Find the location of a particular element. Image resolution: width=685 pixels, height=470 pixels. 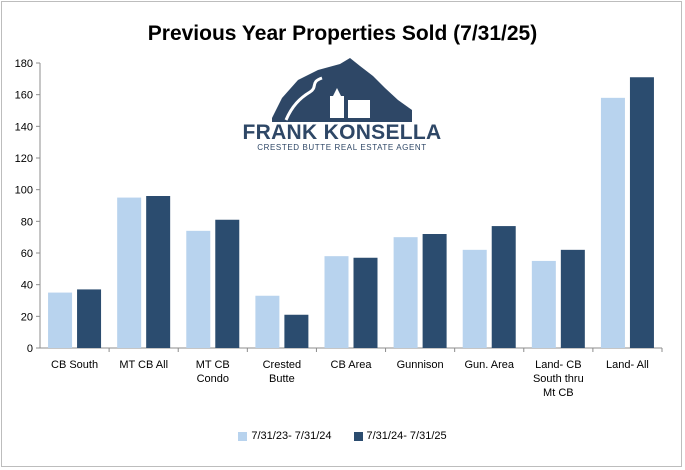

y-tick-label: 120 is located at coordinates (24, 159).